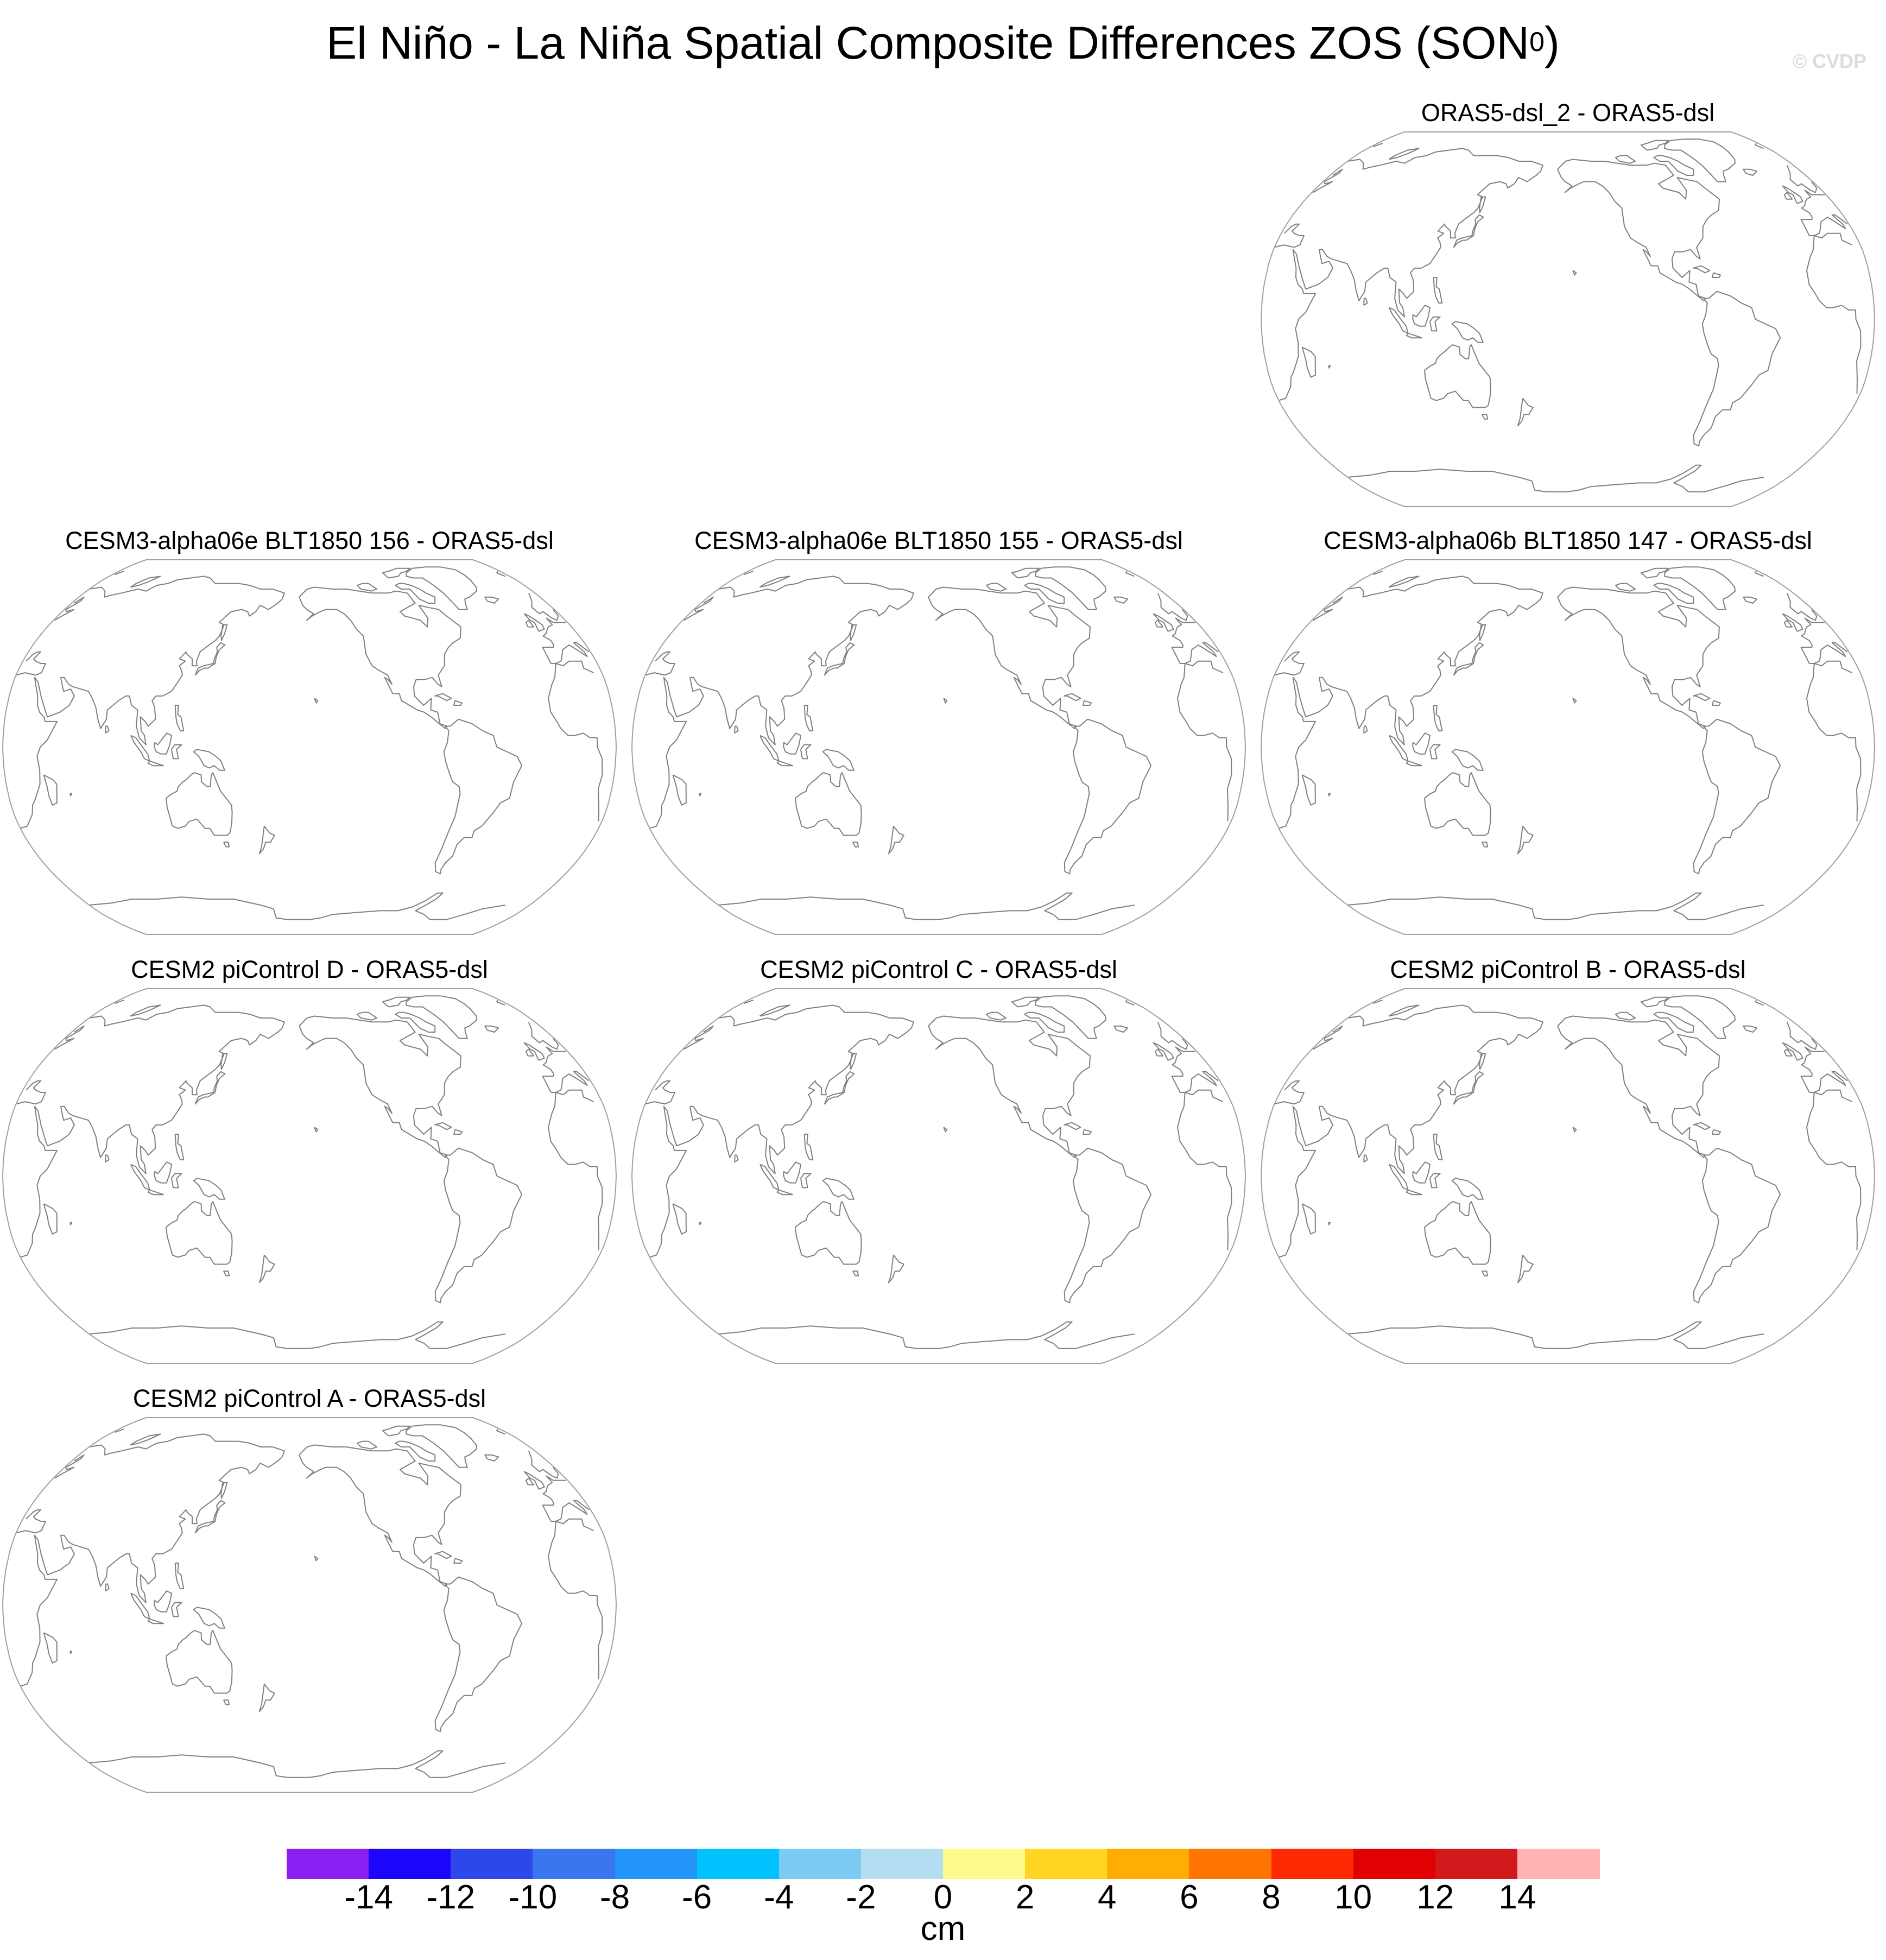 Image resolution: width=1886 pixels, height=1960 pixels. Describe the element at coordinates (944, 1864) in the screenshot. I see `colorbar` at that location.